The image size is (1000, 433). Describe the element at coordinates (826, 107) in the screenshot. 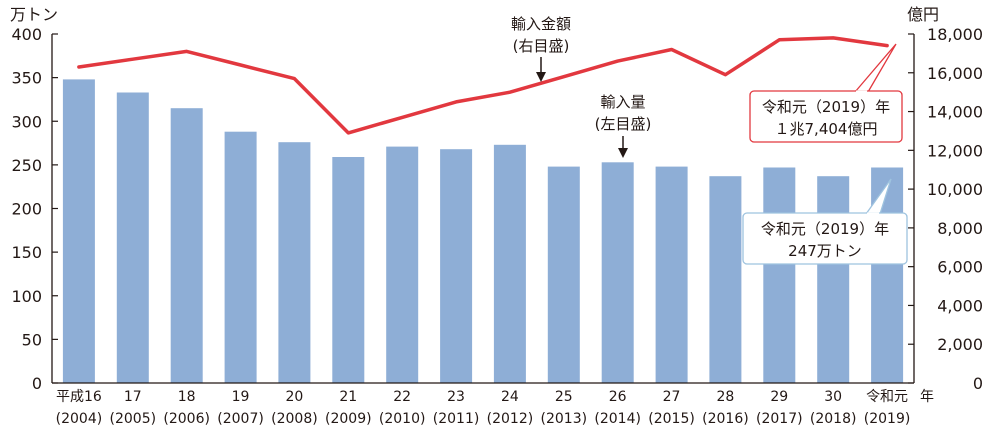

I see `value-callout-line1: 令和元（2019）年` at that location.